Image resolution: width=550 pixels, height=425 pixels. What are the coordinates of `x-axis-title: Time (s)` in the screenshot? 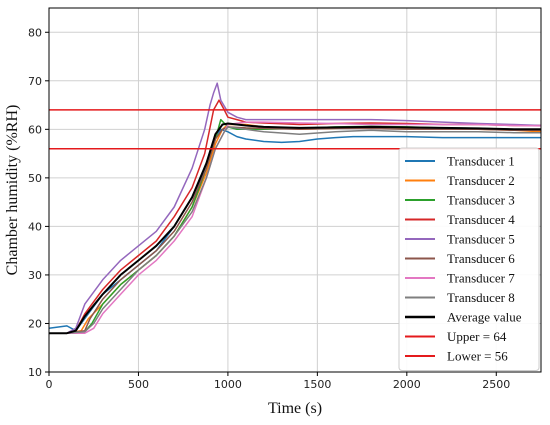 It's located at (295, 408).